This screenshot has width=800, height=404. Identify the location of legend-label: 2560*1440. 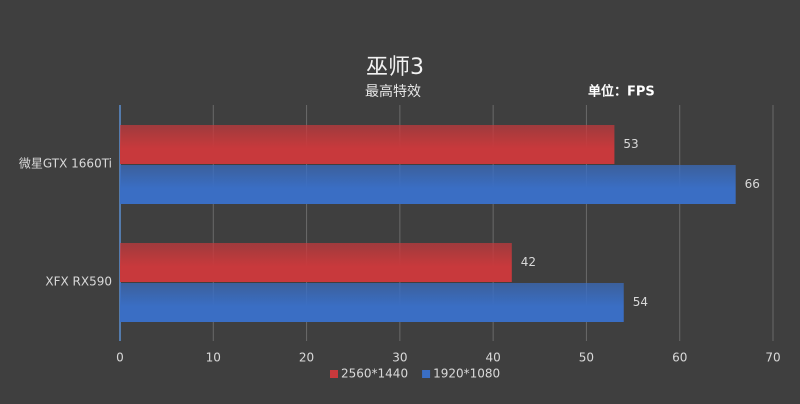
(374, 374).